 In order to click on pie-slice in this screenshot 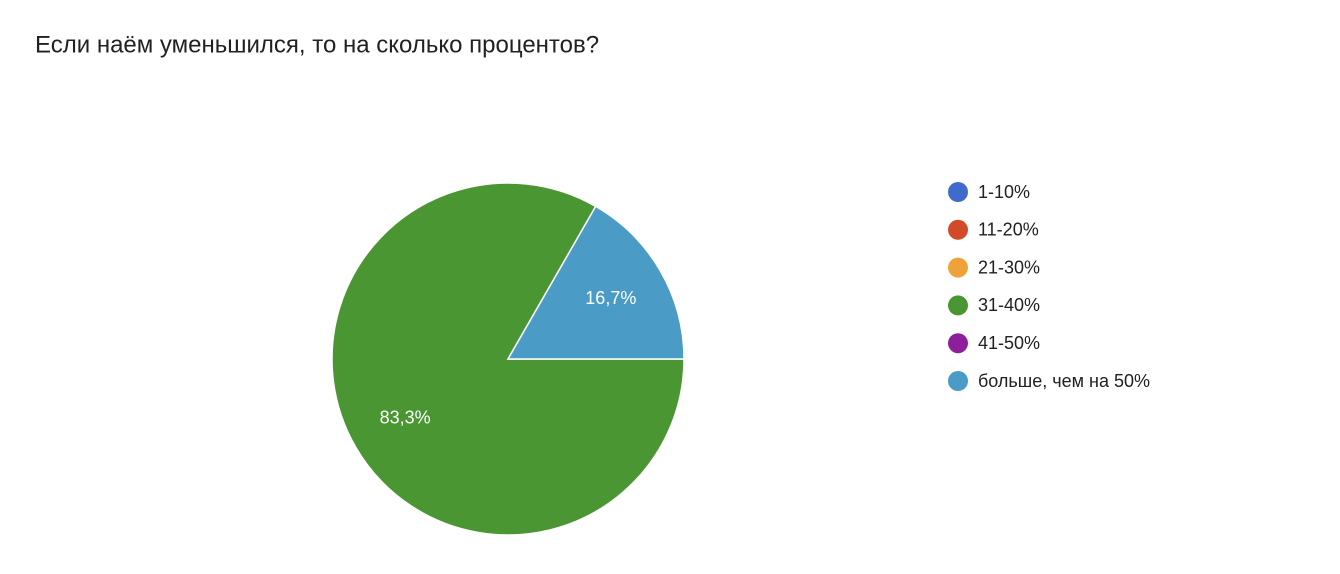, I will do `click(595, 282)`.